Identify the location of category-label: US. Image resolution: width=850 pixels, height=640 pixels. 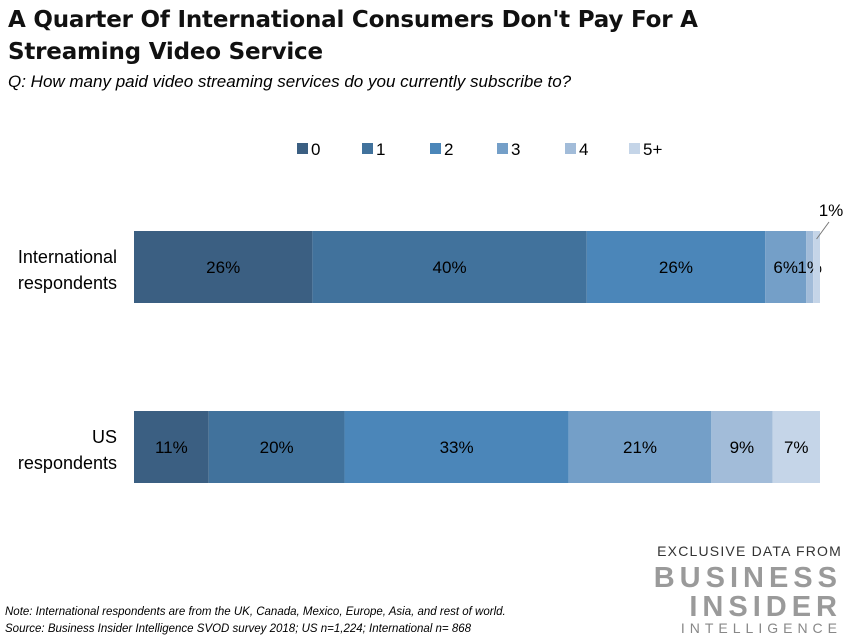
(104, 437).